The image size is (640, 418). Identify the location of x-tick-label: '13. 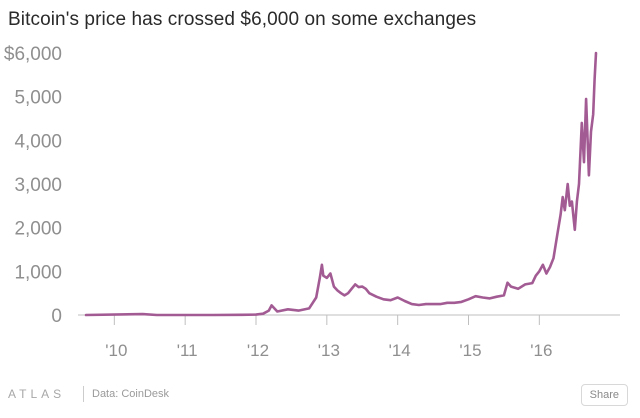
(329, 350).